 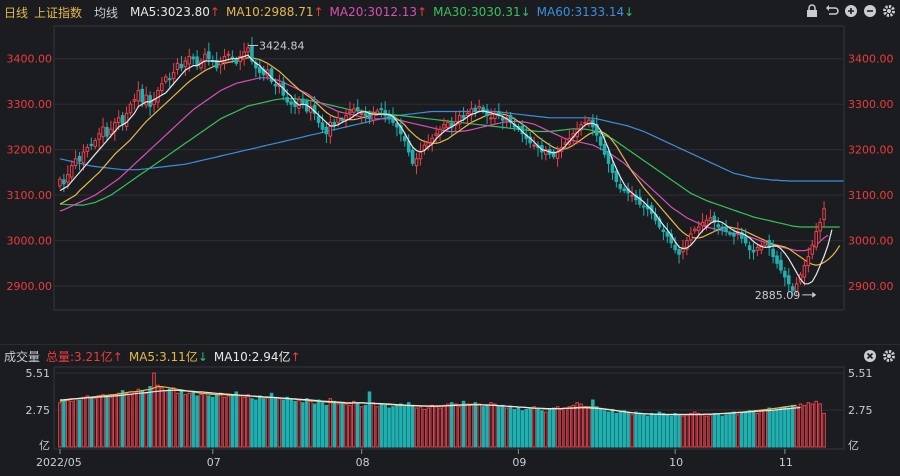 I want to click on y-tick-left: 3200.00, so click(x=30, y=150).